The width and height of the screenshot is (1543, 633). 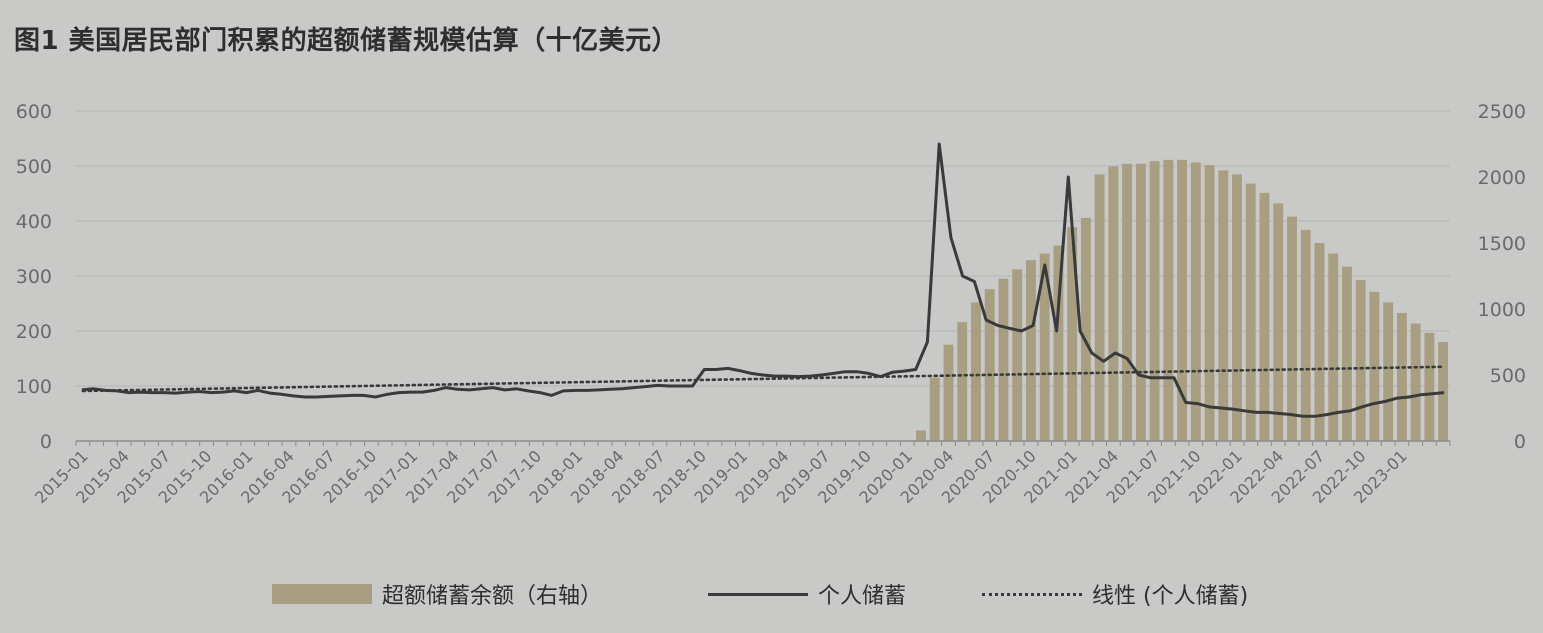 I want to click on y-right-tick-label: 1500, so click(x=1502, y=244).